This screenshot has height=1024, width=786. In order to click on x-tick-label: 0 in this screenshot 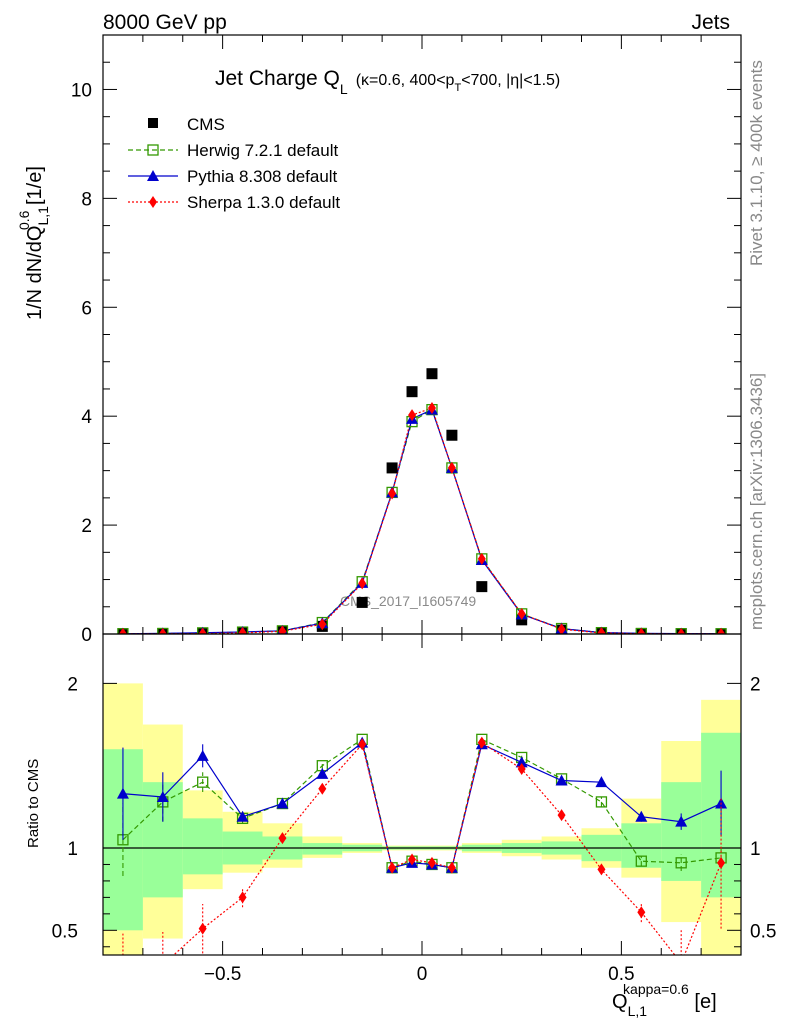, I will do `click(422, 974)`.